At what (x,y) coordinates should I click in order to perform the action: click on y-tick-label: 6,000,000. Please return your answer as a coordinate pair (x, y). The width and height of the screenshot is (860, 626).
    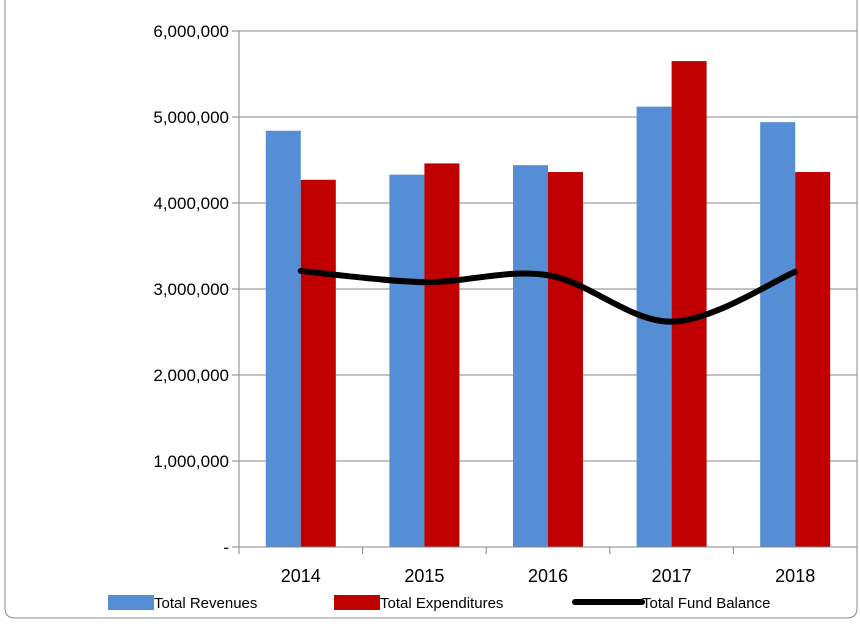
    Looking at the image, I should click on (191, 31).